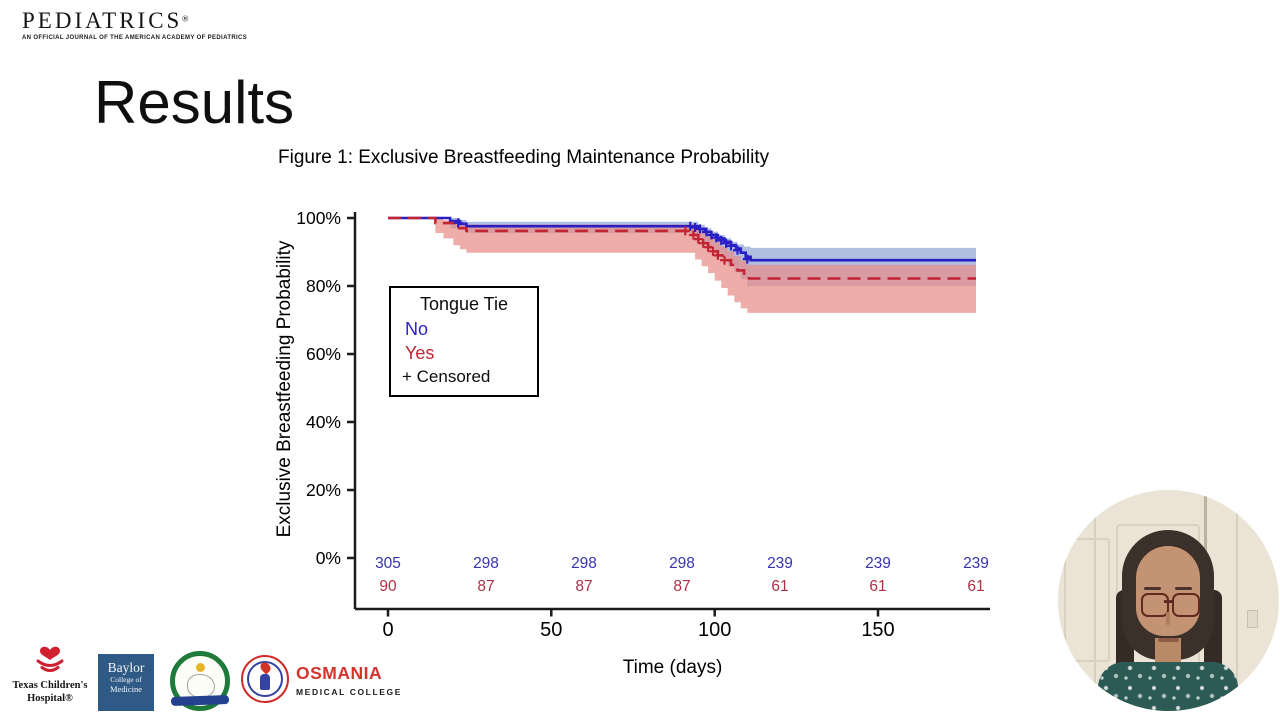 The image size is (1280, 720). What do you see at coordinates (323, 286) in the screenshot?
I see `y-tick-label: 80%` at bounding box center [323, 286].